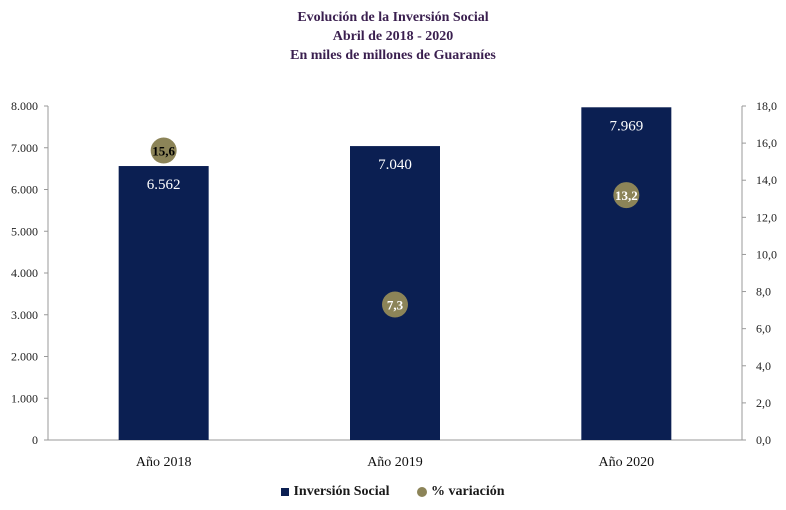  Describe the element at coordinates (24, 231) in the screenshot. I see `y-tick-label-left: 5.000` at that location.